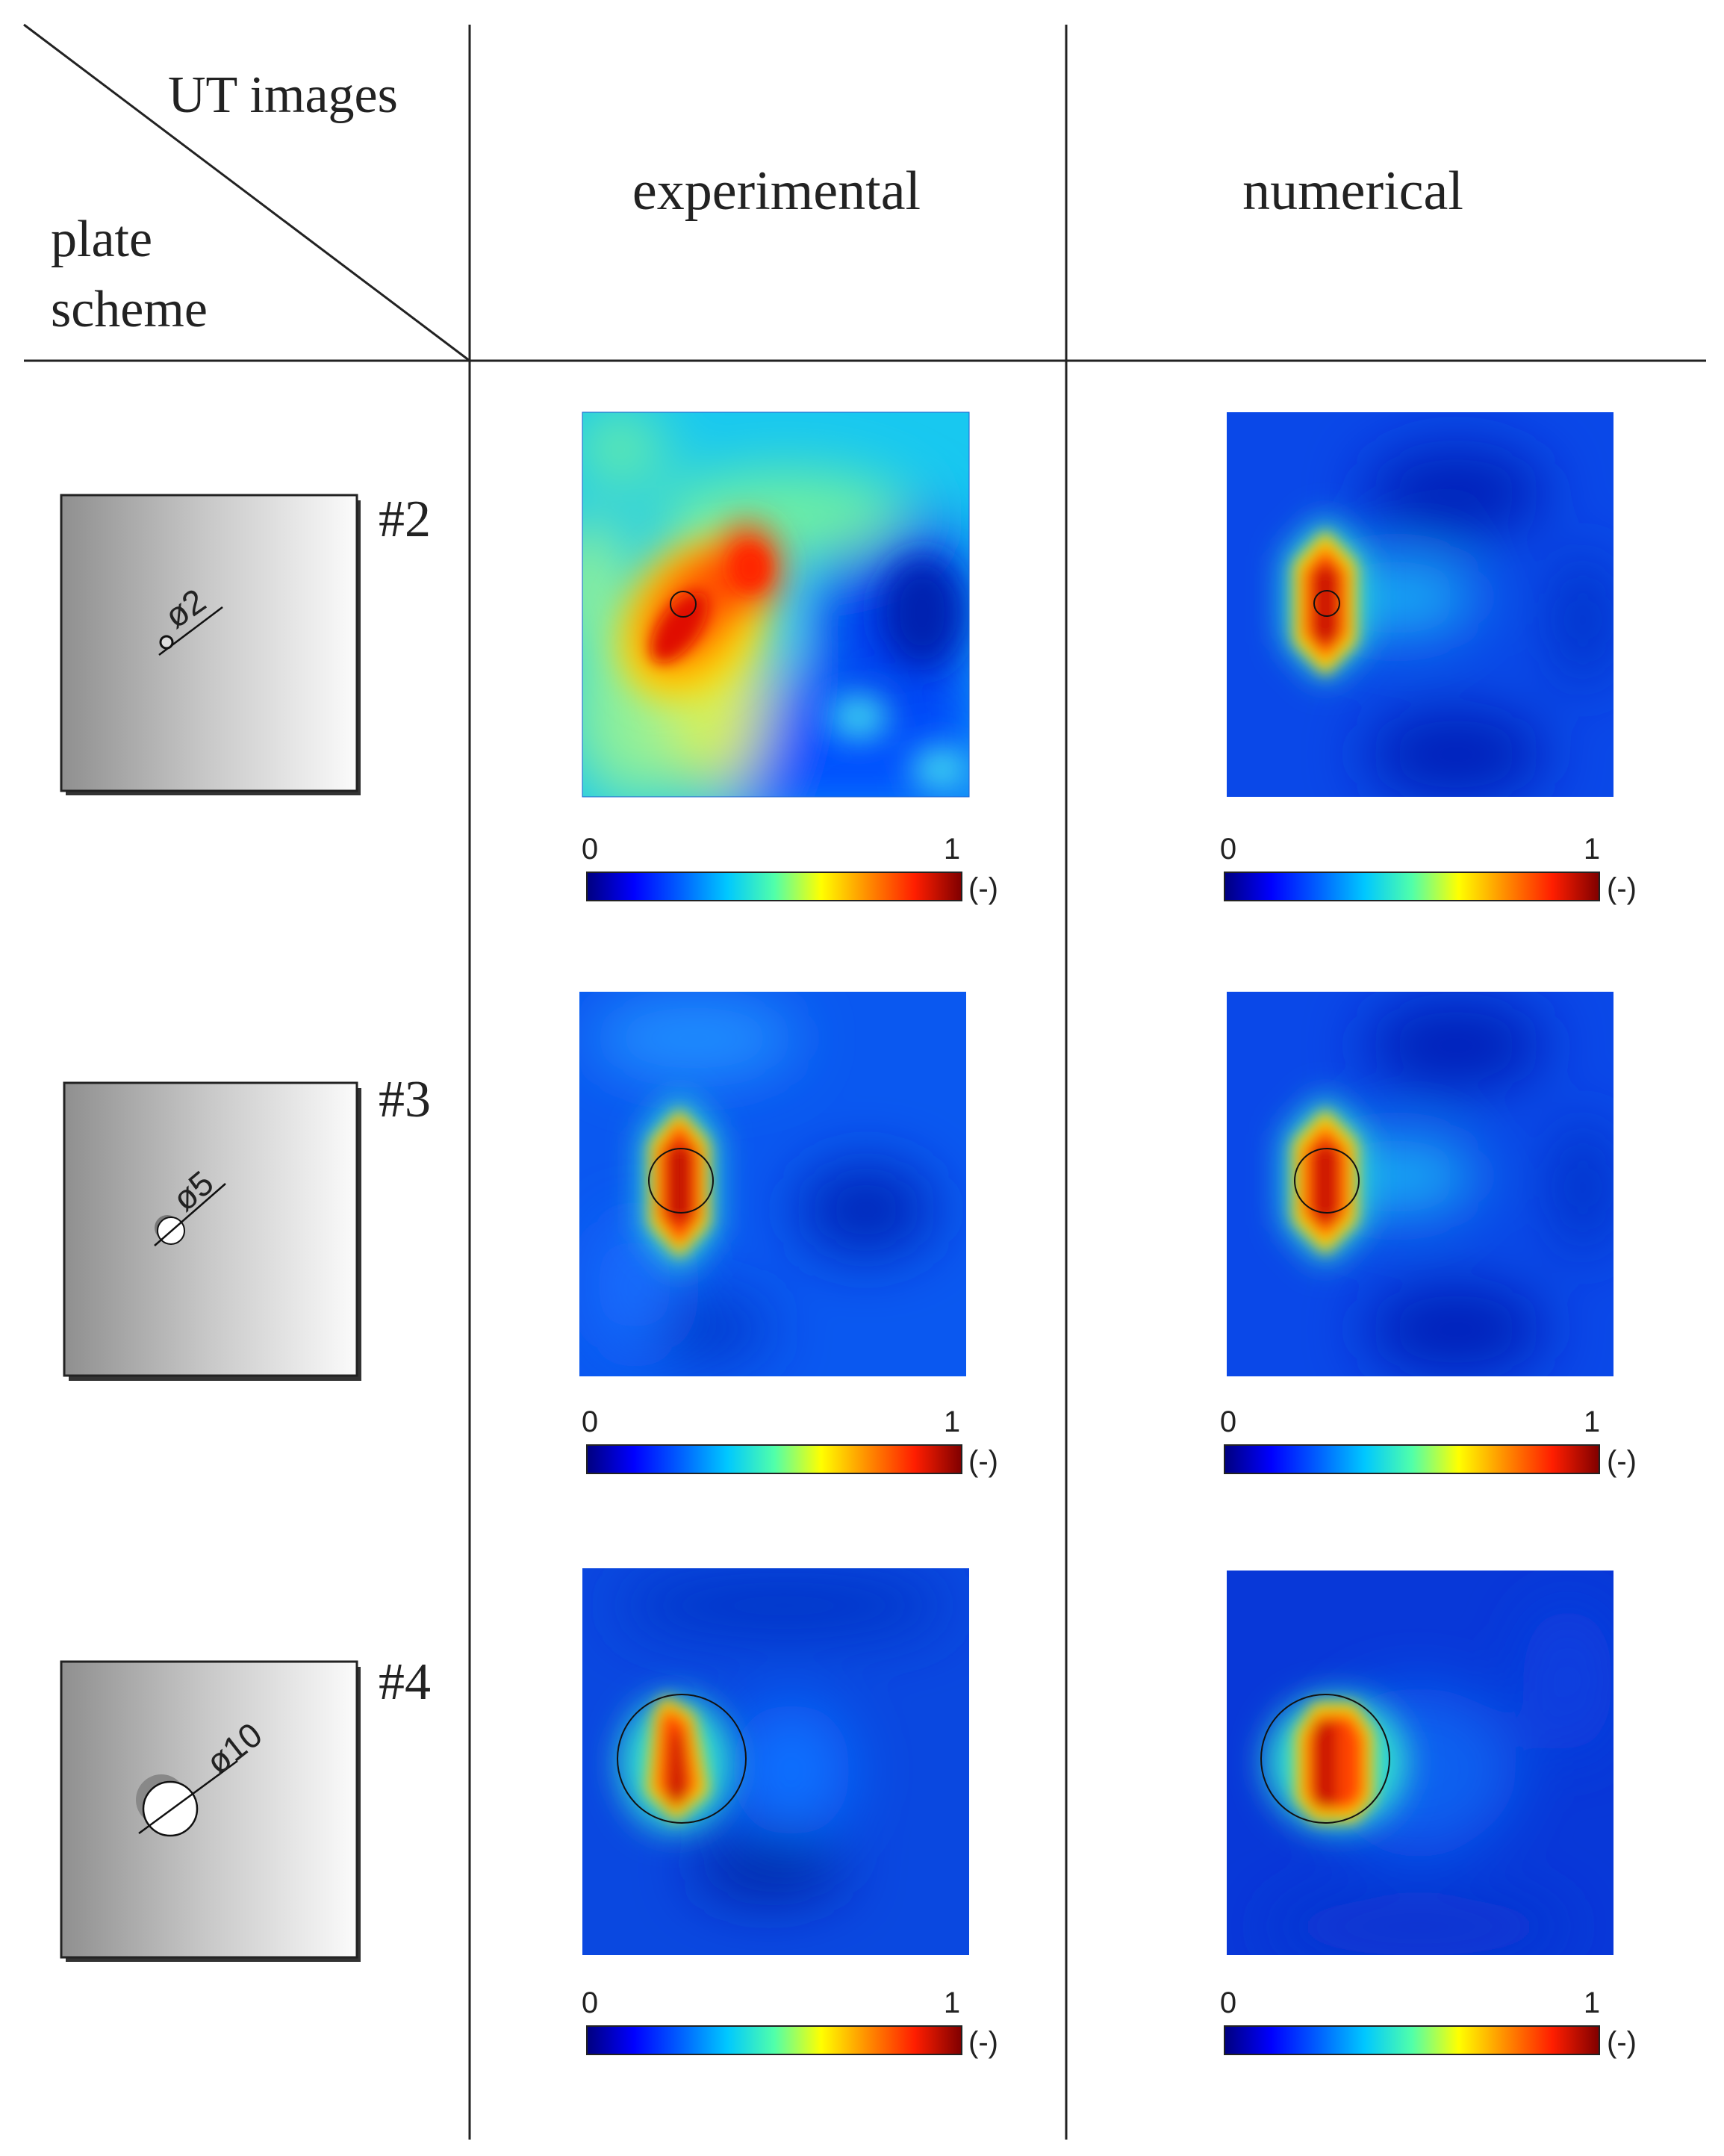  Describe the element at coordinates (790, 2022) in the screenshot. I see `colorbar-experimental-4: 0 1 (-)` at that location.